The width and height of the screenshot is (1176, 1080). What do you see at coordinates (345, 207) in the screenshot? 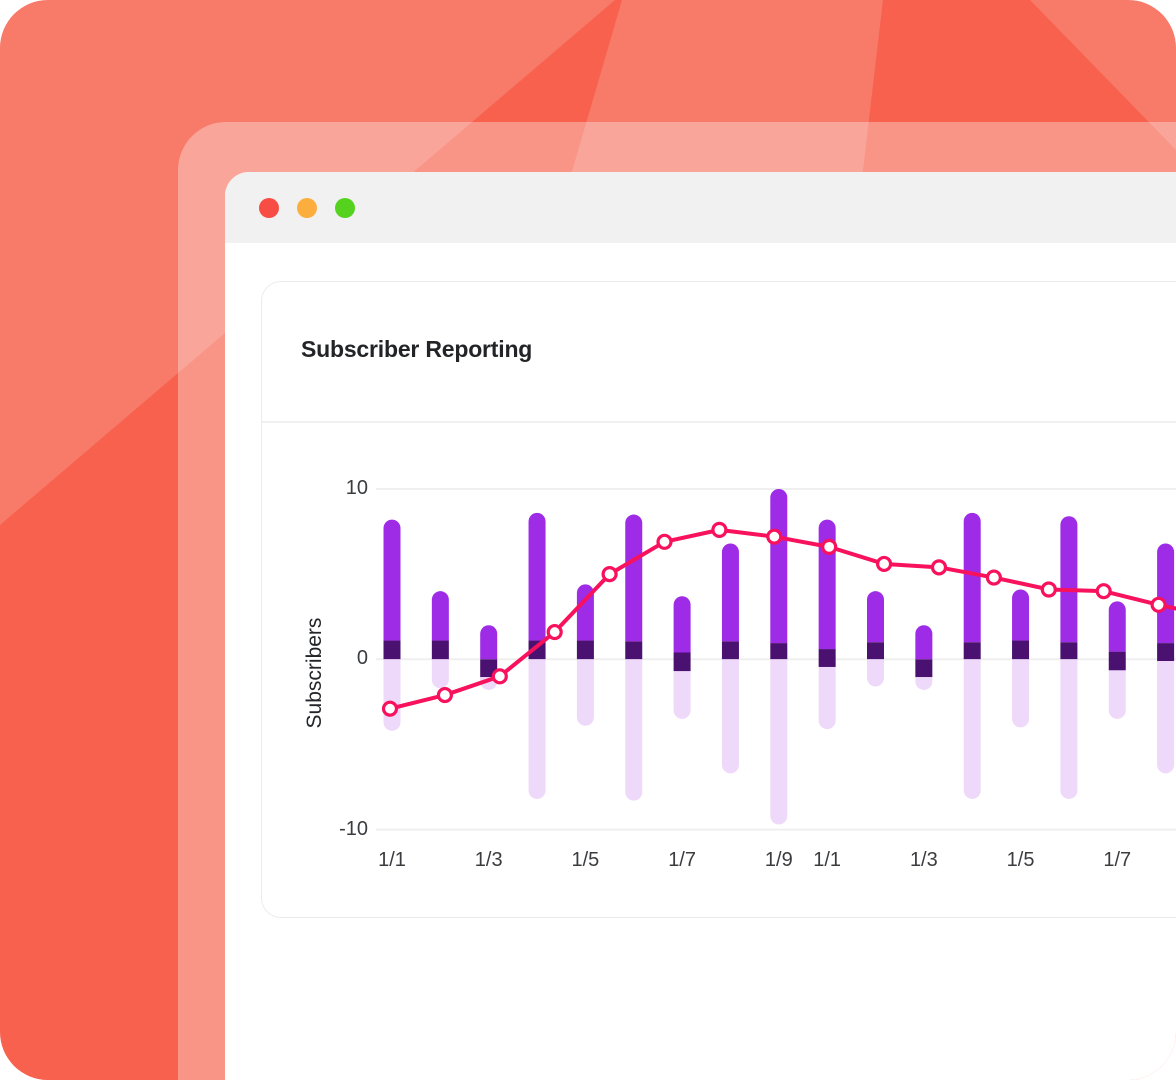
I see `traffic-light-zoom-button` at bounding box center [345, 207].